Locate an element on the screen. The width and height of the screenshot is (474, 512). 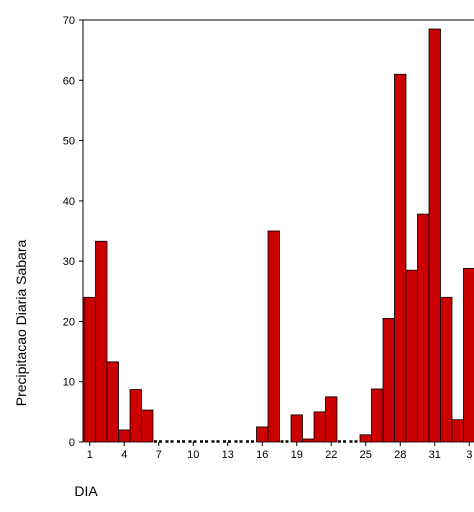
y-tick-label: 20 is located at coordinates (69, 322).